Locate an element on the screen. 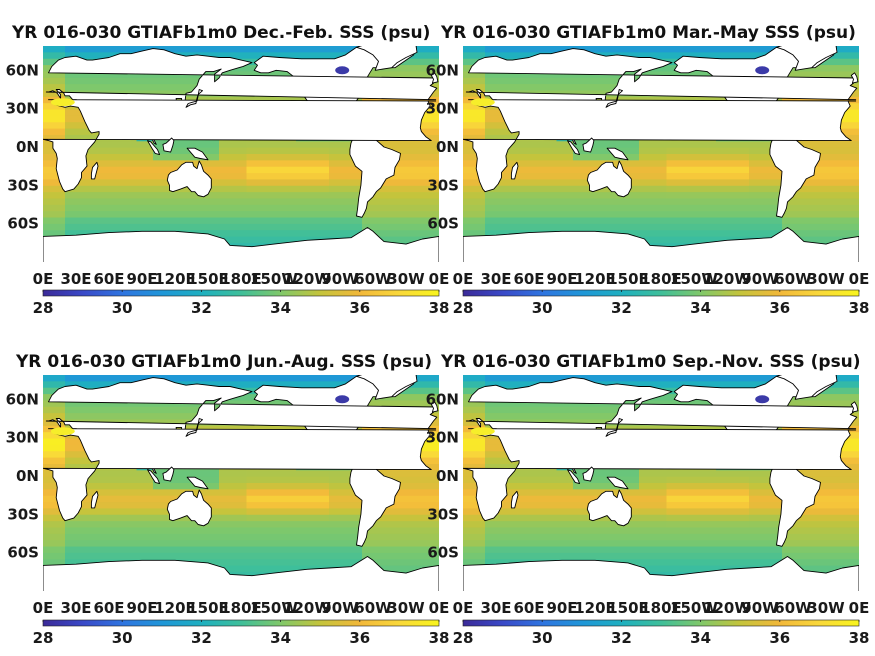  x-tick-label: 120E is located at coordinates (595, 279).